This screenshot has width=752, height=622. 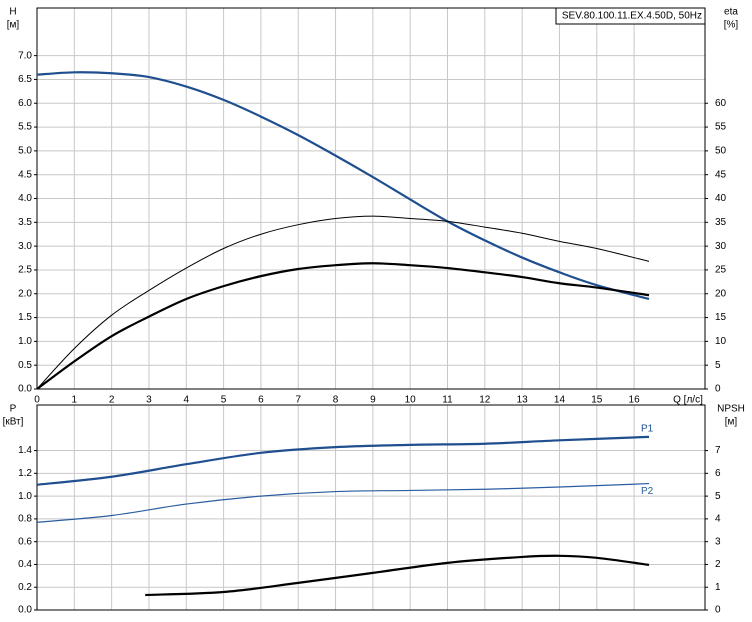 What do you see at coordinates (25, 174) in the screenshot?
I see `y-tick-label: 4.5` at bounding box center [25, 174].